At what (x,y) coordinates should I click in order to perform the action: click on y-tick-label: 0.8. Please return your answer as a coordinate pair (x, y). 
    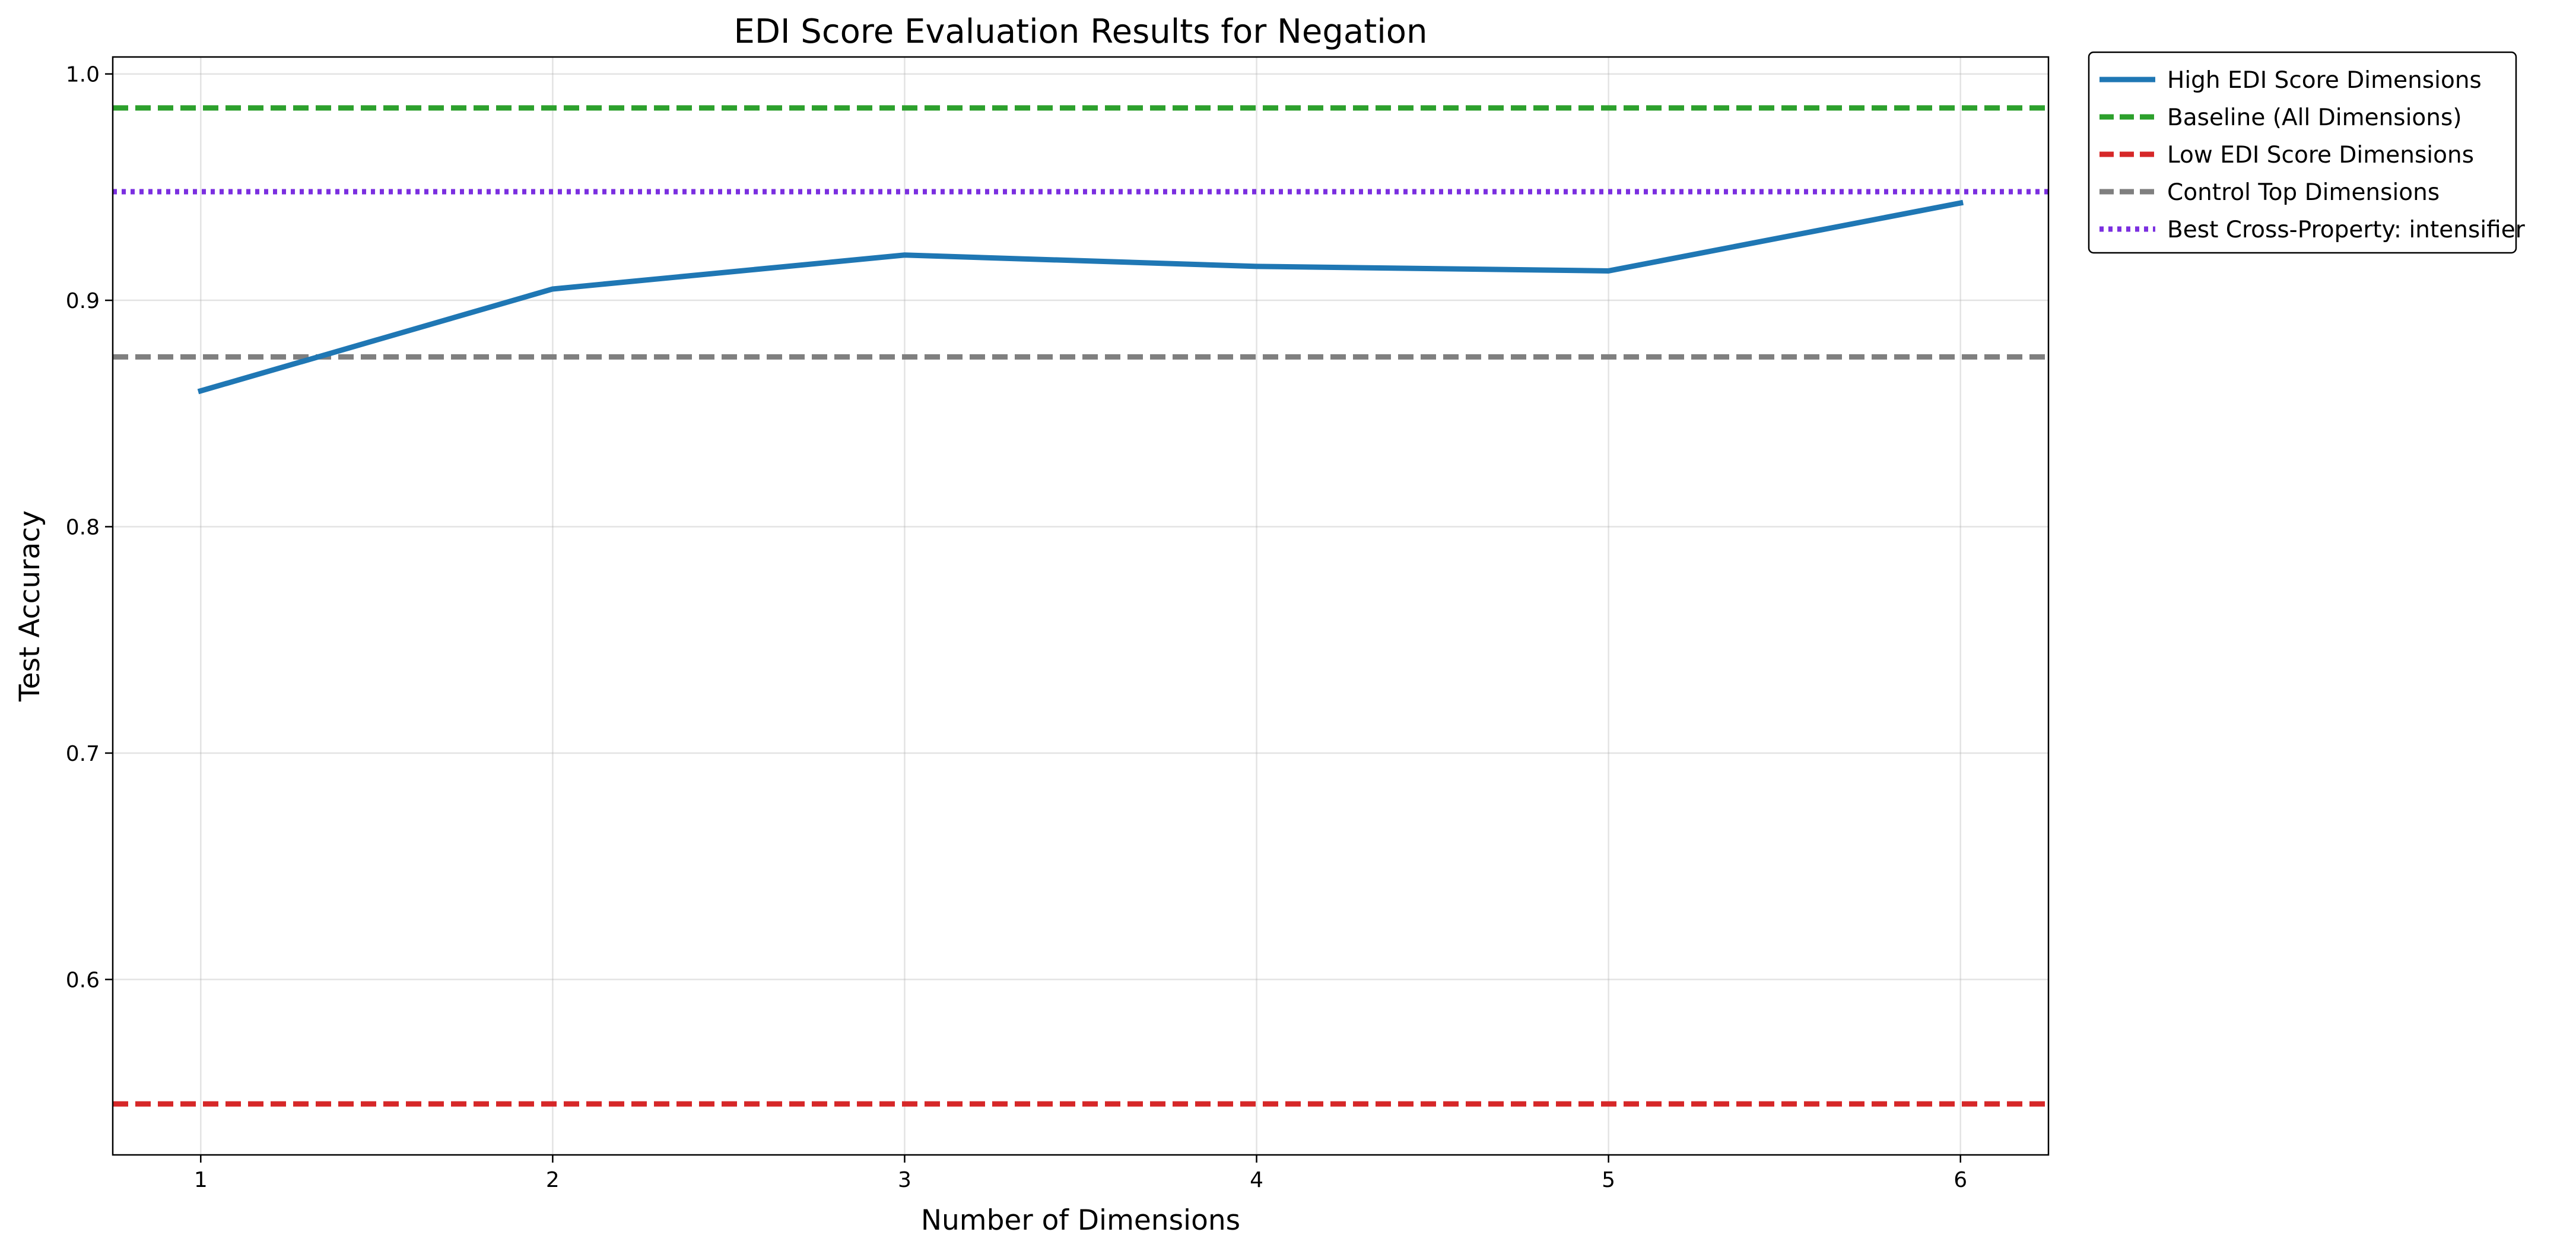
    Looking at the image, I should click on (83, 527).